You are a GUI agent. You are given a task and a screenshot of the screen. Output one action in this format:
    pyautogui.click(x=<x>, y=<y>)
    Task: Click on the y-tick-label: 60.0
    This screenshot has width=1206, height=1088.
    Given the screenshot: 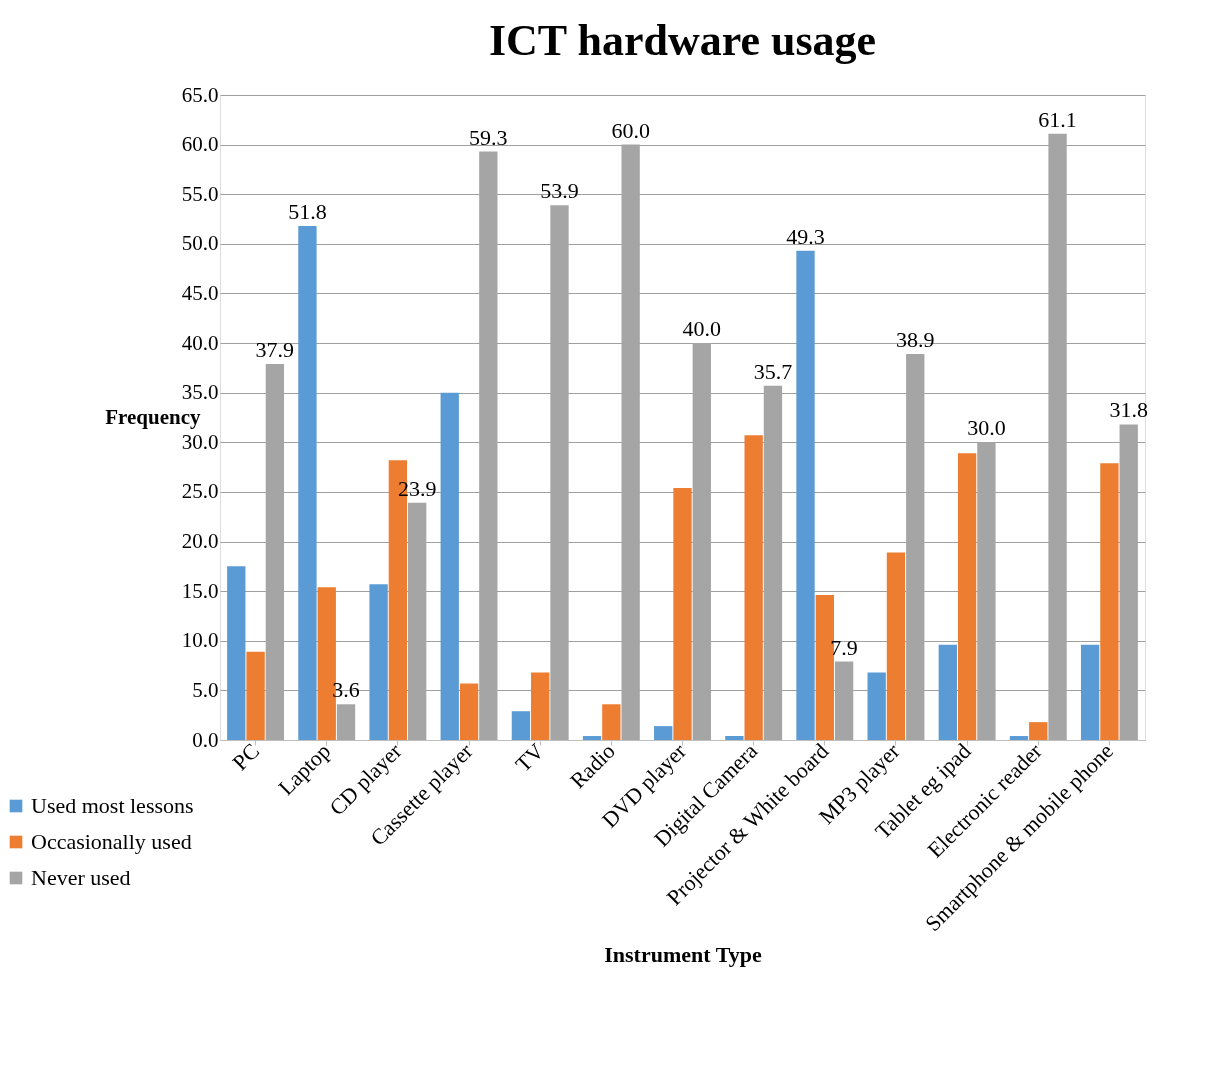 What is the action you would take?
    pyautogui.click(x=200, y=144)
    